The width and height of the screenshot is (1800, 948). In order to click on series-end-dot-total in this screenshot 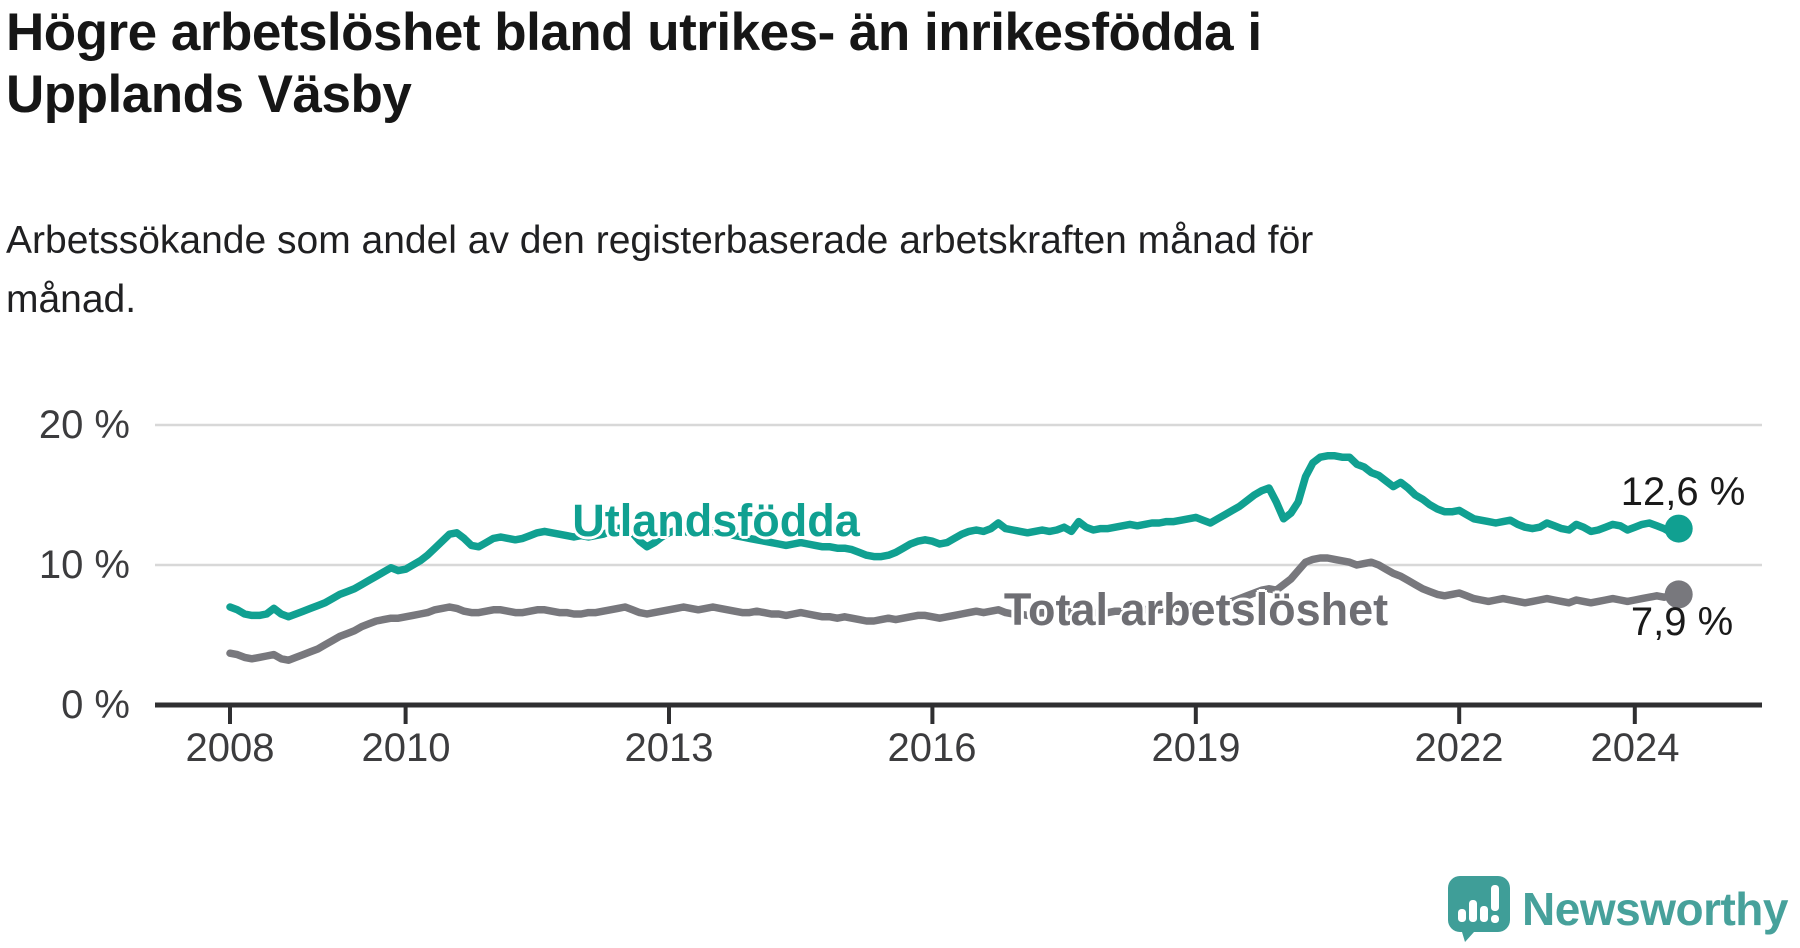, I will do `click(1678, 594)`.